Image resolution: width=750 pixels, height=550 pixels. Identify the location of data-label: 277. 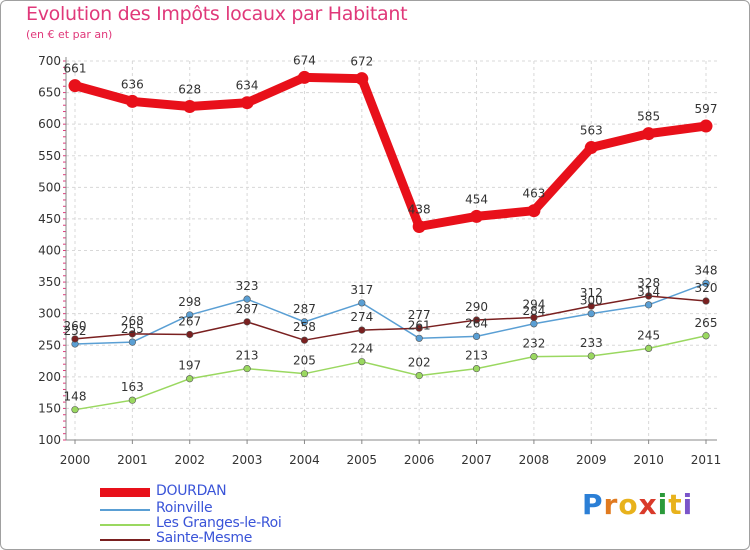
(419, 315).